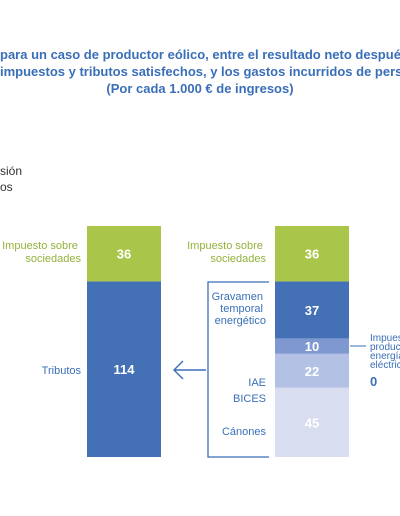  I want to click on right-iss-label-1: Impuesto sobre, so click(225, 246).